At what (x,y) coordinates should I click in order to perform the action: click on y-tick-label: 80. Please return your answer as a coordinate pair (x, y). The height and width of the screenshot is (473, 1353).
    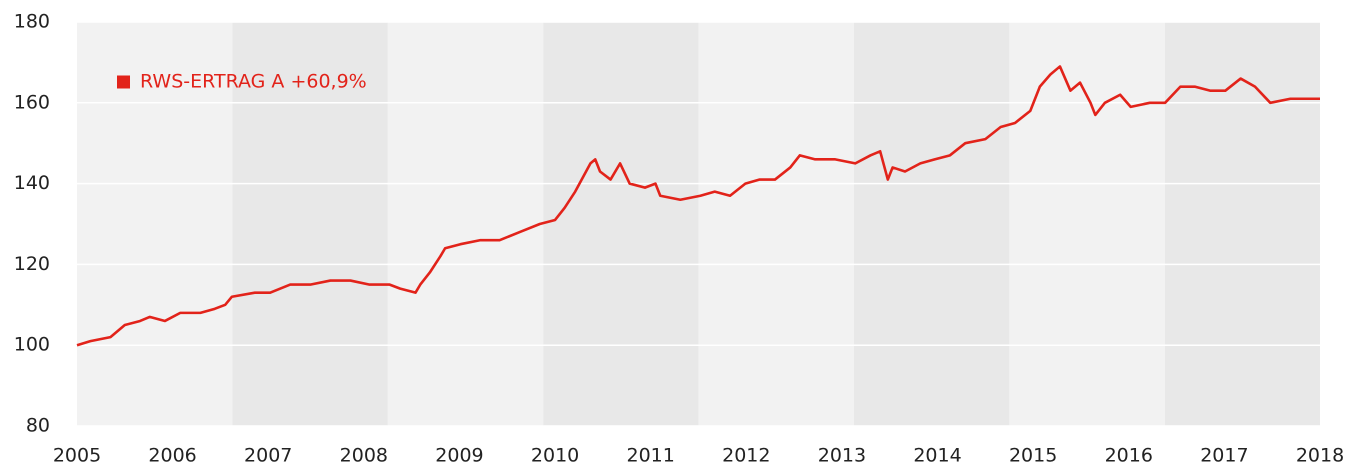
    Looking at the image, I should click on (38, 426).